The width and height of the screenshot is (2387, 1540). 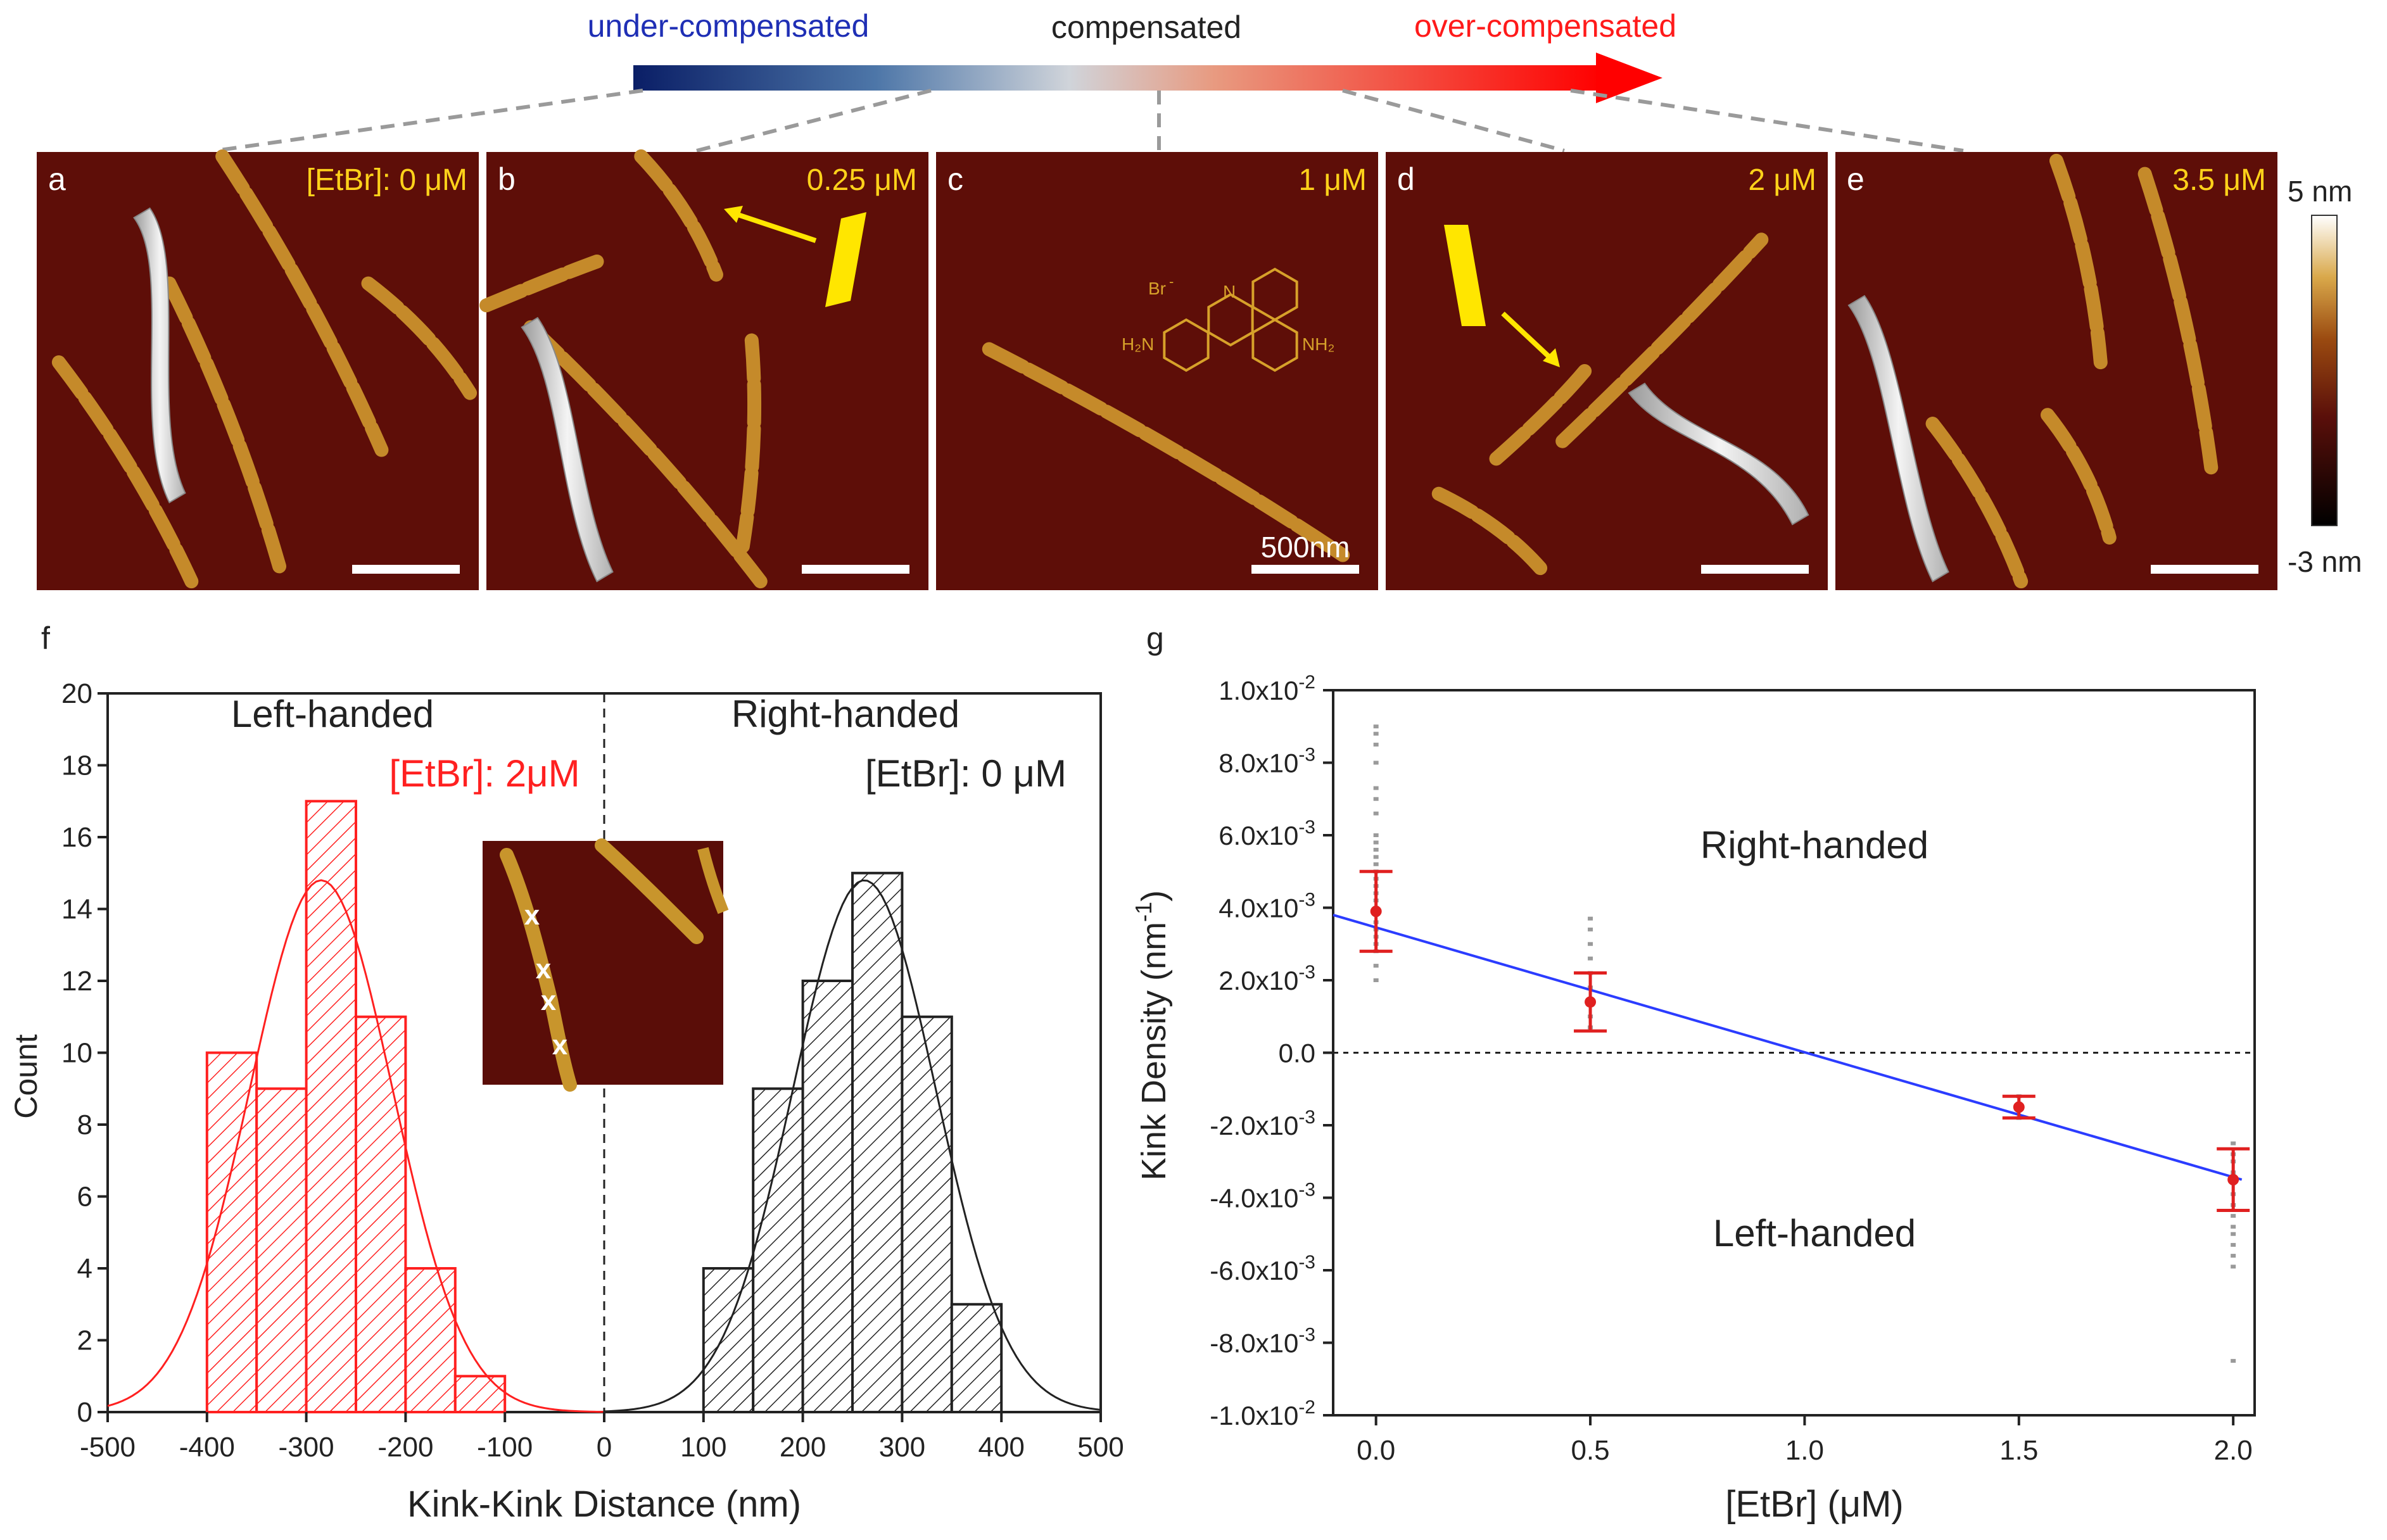 I want to click on y-tick-label: 10, so click(x=77, y=1053).